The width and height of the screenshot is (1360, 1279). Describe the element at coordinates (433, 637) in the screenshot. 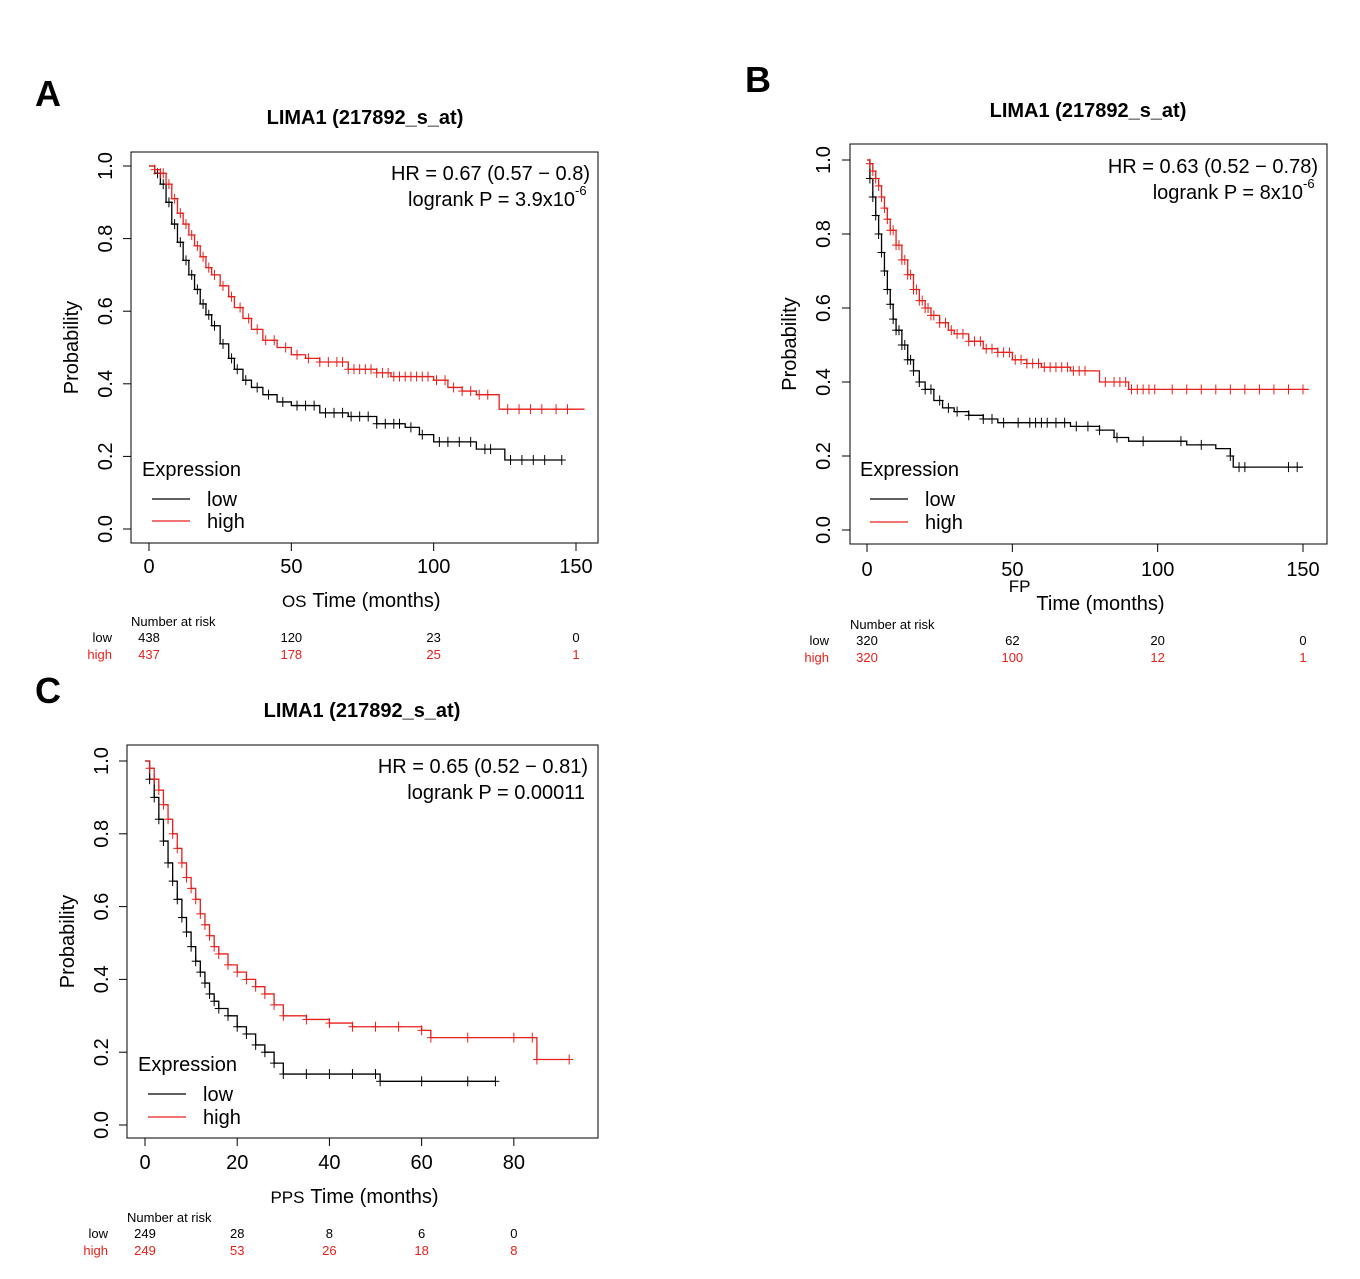

I see `risk-low-value: 23` at that location.